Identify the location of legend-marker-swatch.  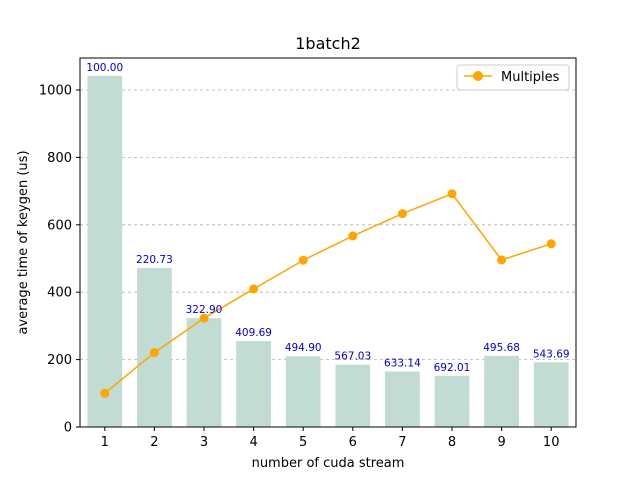
(478, 76).